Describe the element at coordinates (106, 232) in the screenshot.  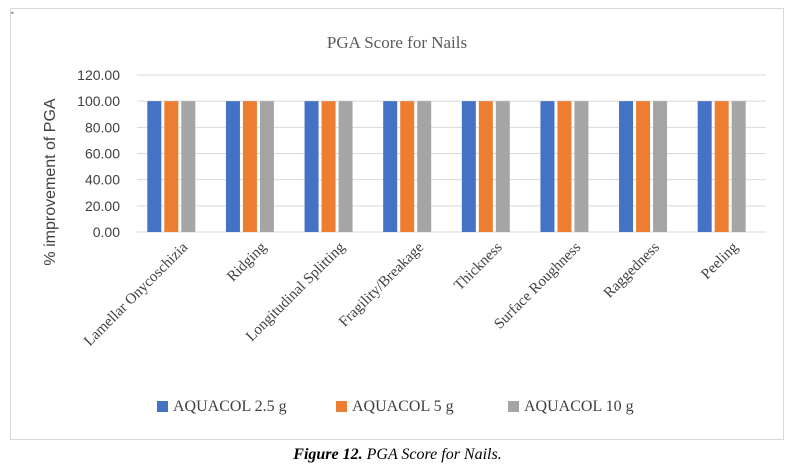
I see `y-tick-label: 0.00` at that location.